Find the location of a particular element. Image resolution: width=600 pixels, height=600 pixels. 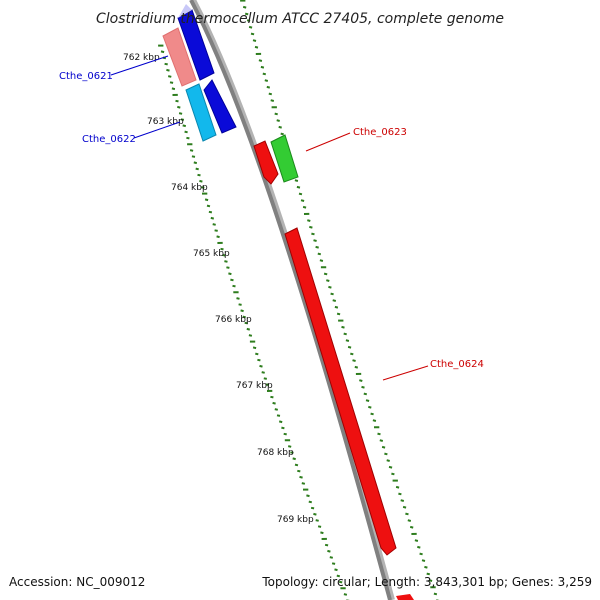

tick-label-762: 762 kbp is located at coordinates (141, 58).